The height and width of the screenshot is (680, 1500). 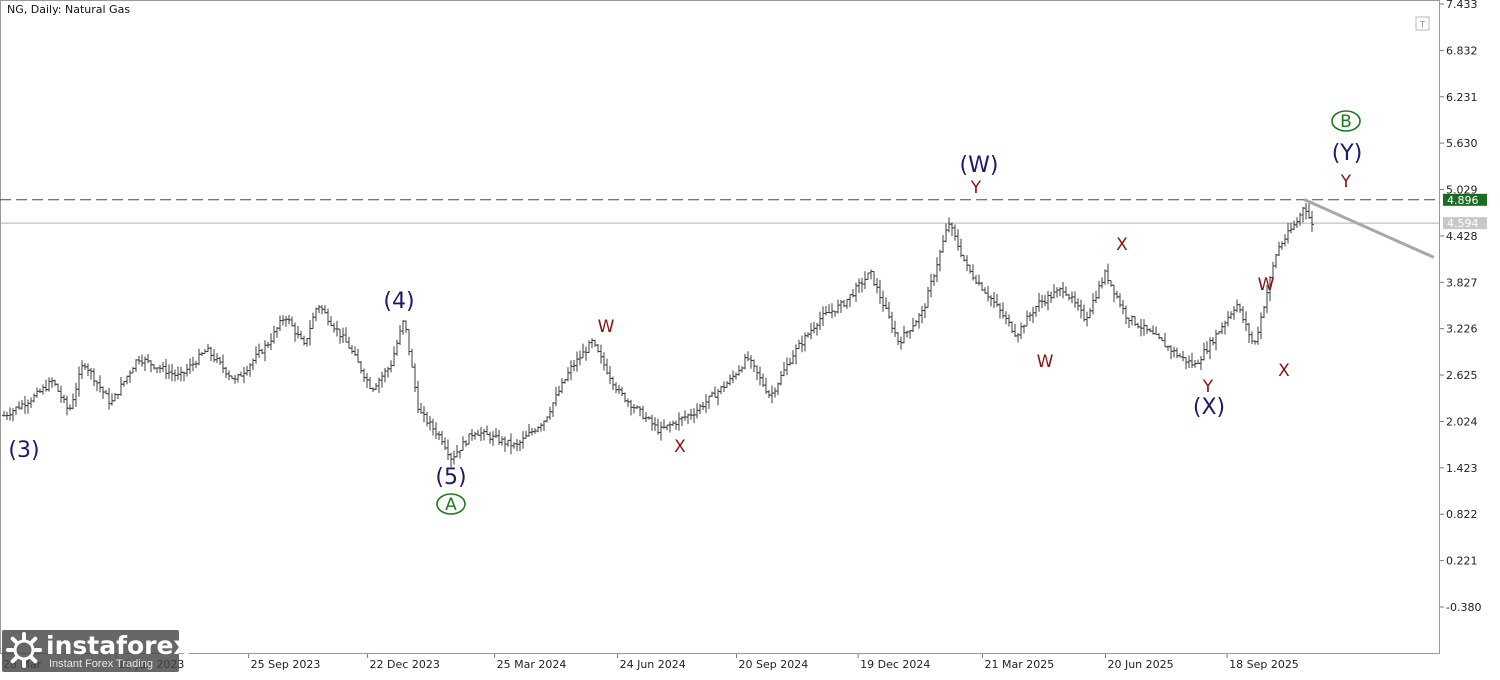 I want to click on y-tick-label: 4.428, so click(x=1462, y=236).